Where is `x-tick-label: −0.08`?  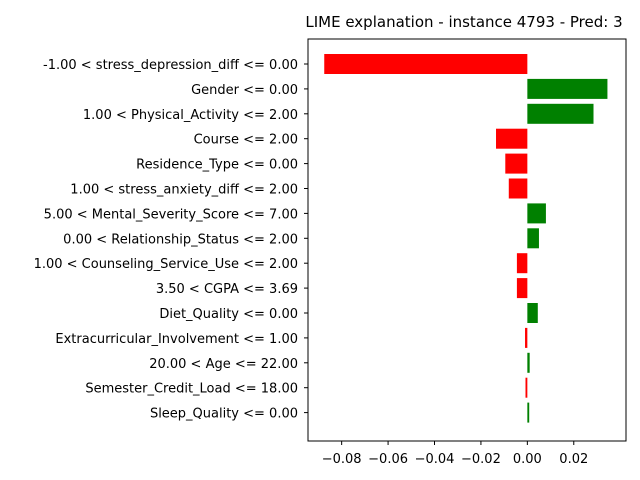 x-tick-label: −0.08 is located at coordinates (342, 459).